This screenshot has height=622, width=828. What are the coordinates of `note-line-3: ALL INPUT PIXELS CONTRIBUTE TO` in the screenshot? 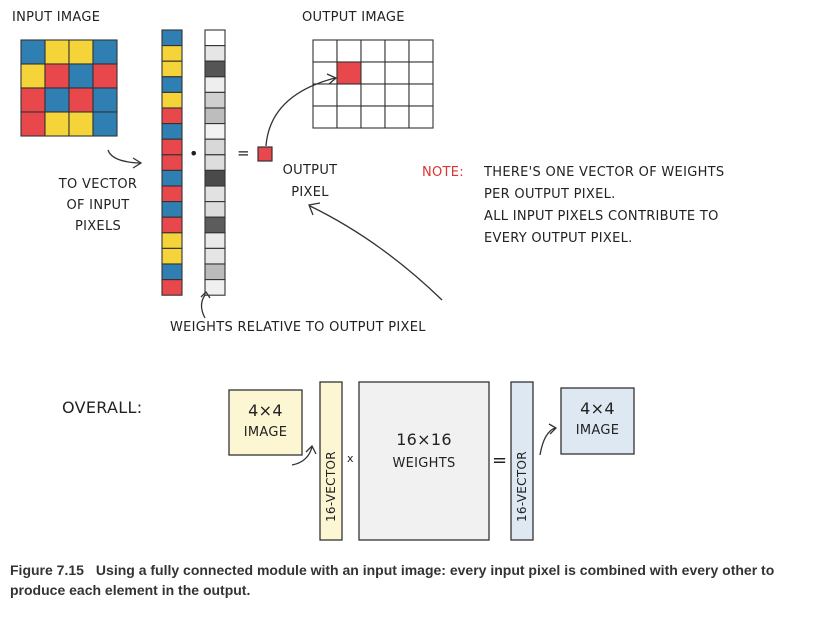 It's located at (601, 216).